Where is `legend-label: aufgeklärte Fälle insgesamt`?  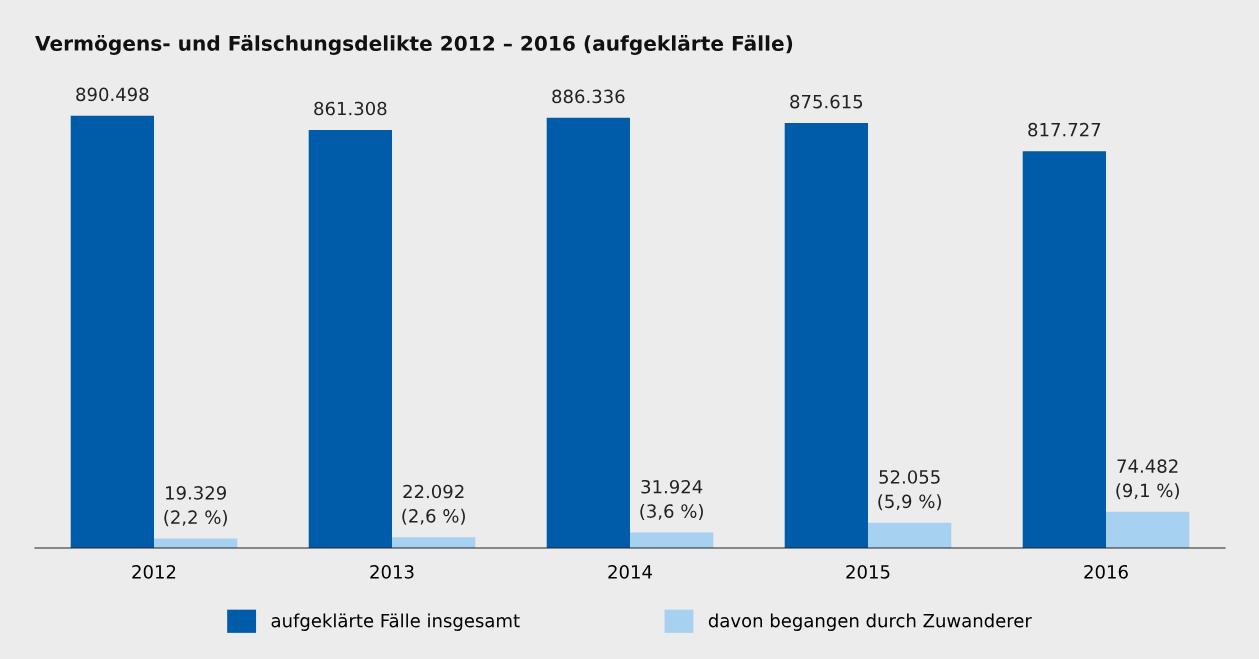
legend-label: aufgeklärte Fälle insgesamt is located at coordinates (395, 622).